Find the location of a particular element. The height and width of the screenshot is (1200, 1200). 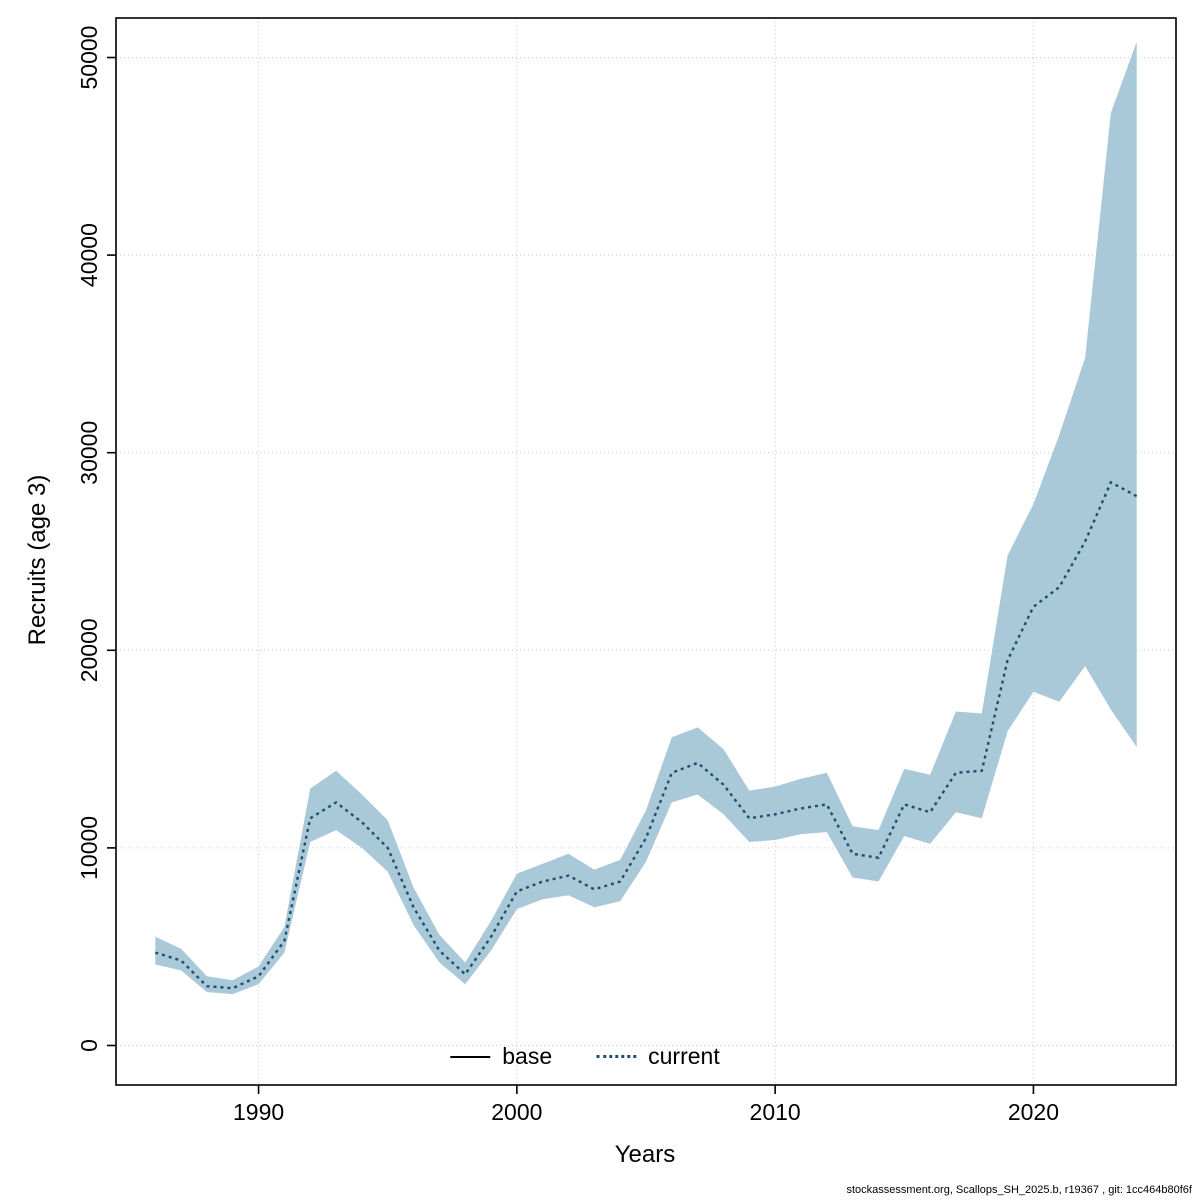

y-tick-label: 10000 is located at coordinates (89, 848).